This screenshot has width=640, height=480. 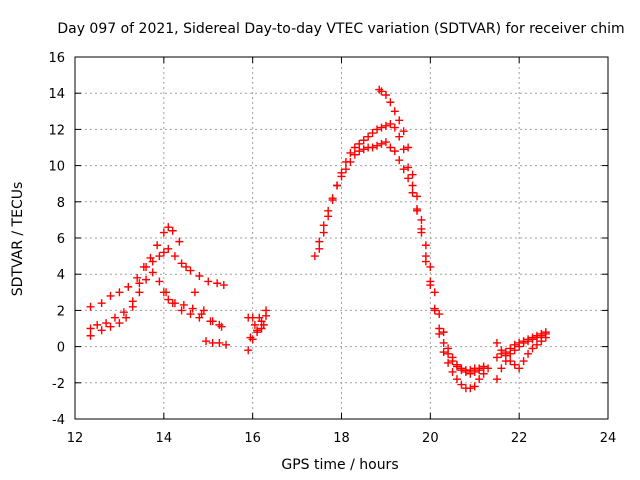 I want to click on y-tick-label: 8, so click(x=61, y=203).